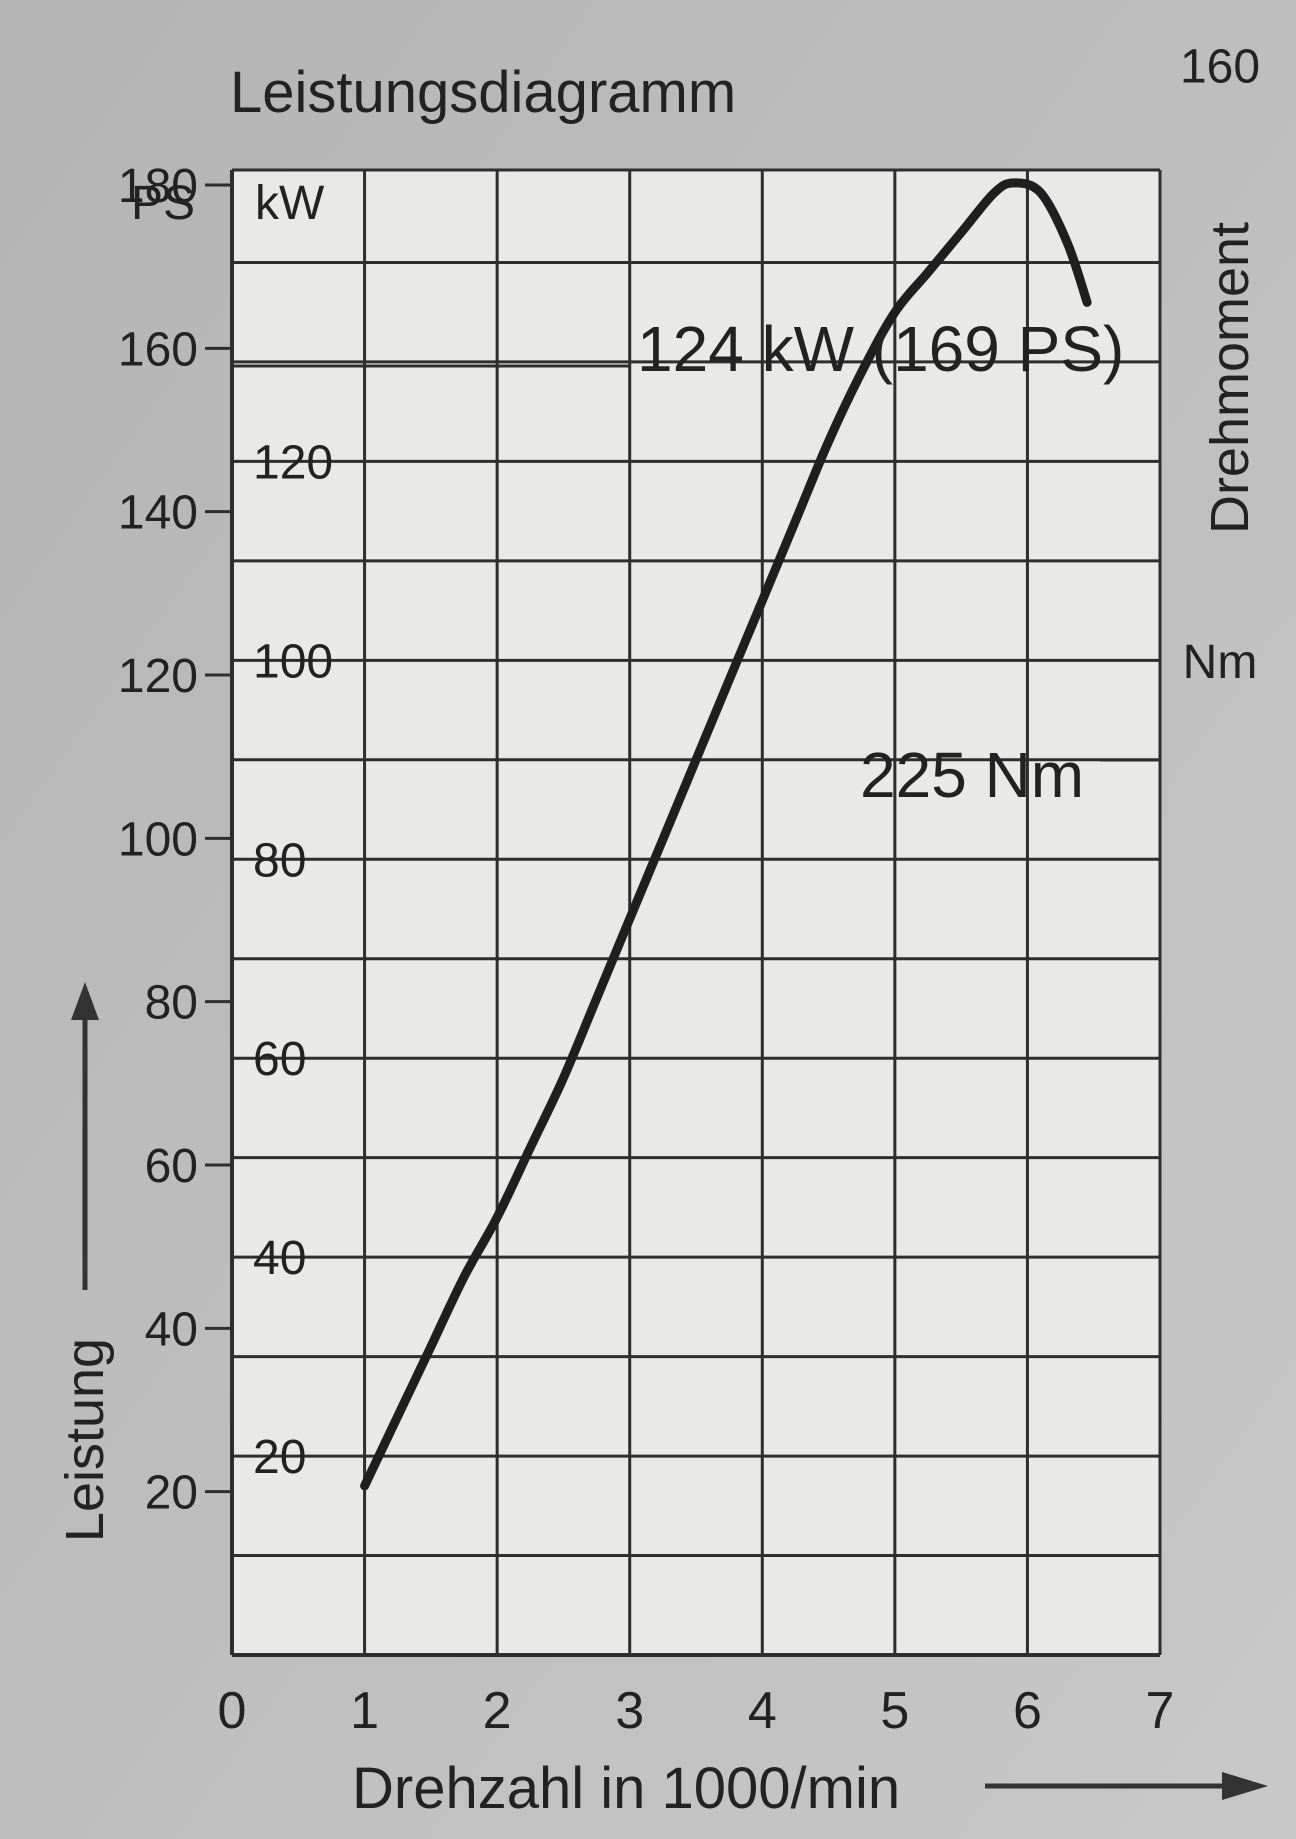  Describe the element at coordinates (158, 513) in the screenshot. I see `ps-tick-label: 140` at that location.